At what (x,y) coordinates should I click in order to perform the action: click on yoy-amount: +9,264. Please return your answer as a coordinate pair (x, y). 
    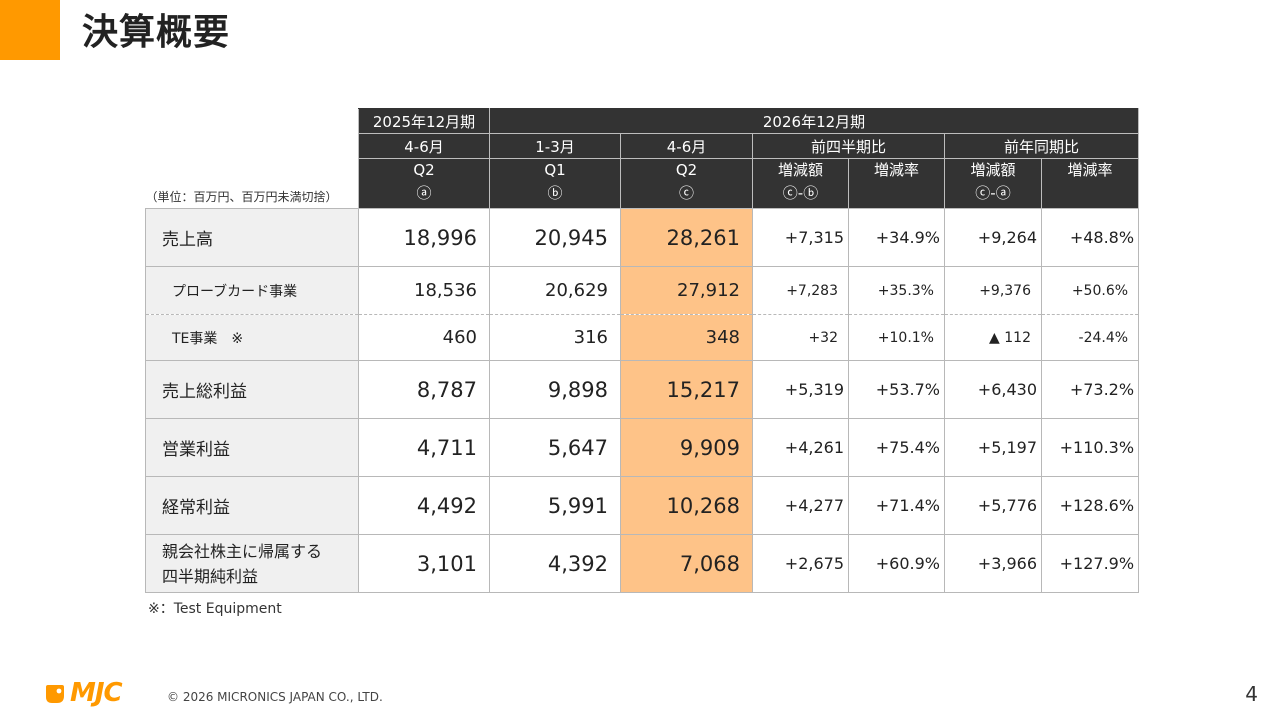
    Looking at the image, I should click on (993, 237).